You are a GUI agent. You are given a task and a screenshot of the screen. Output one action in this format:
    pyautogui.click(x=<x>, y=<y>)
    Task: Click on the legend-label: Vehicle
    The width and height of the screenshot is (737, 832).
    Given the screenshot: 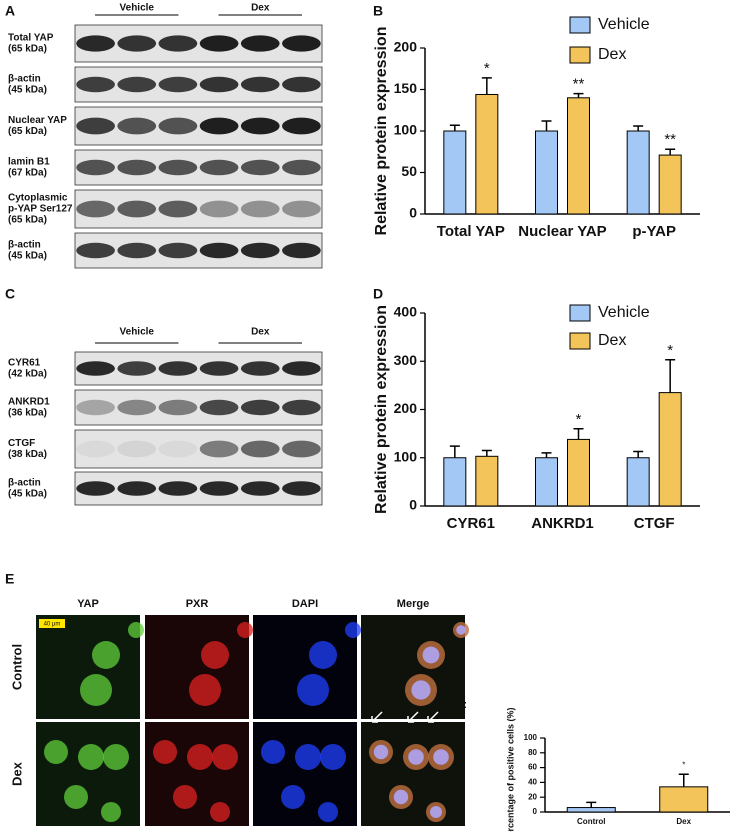 What is the action you would take?
    pyautogui.click(x=624, y=24)
    